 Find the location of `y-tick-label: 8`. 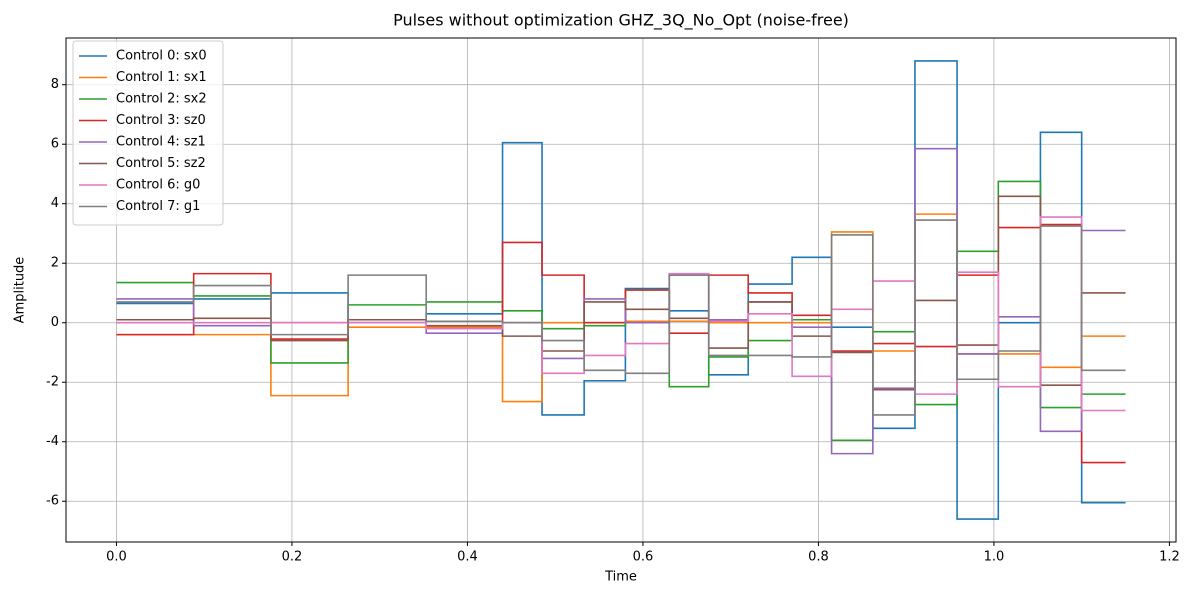

y-tick-label: 8 is located at coordinates (55, 84).